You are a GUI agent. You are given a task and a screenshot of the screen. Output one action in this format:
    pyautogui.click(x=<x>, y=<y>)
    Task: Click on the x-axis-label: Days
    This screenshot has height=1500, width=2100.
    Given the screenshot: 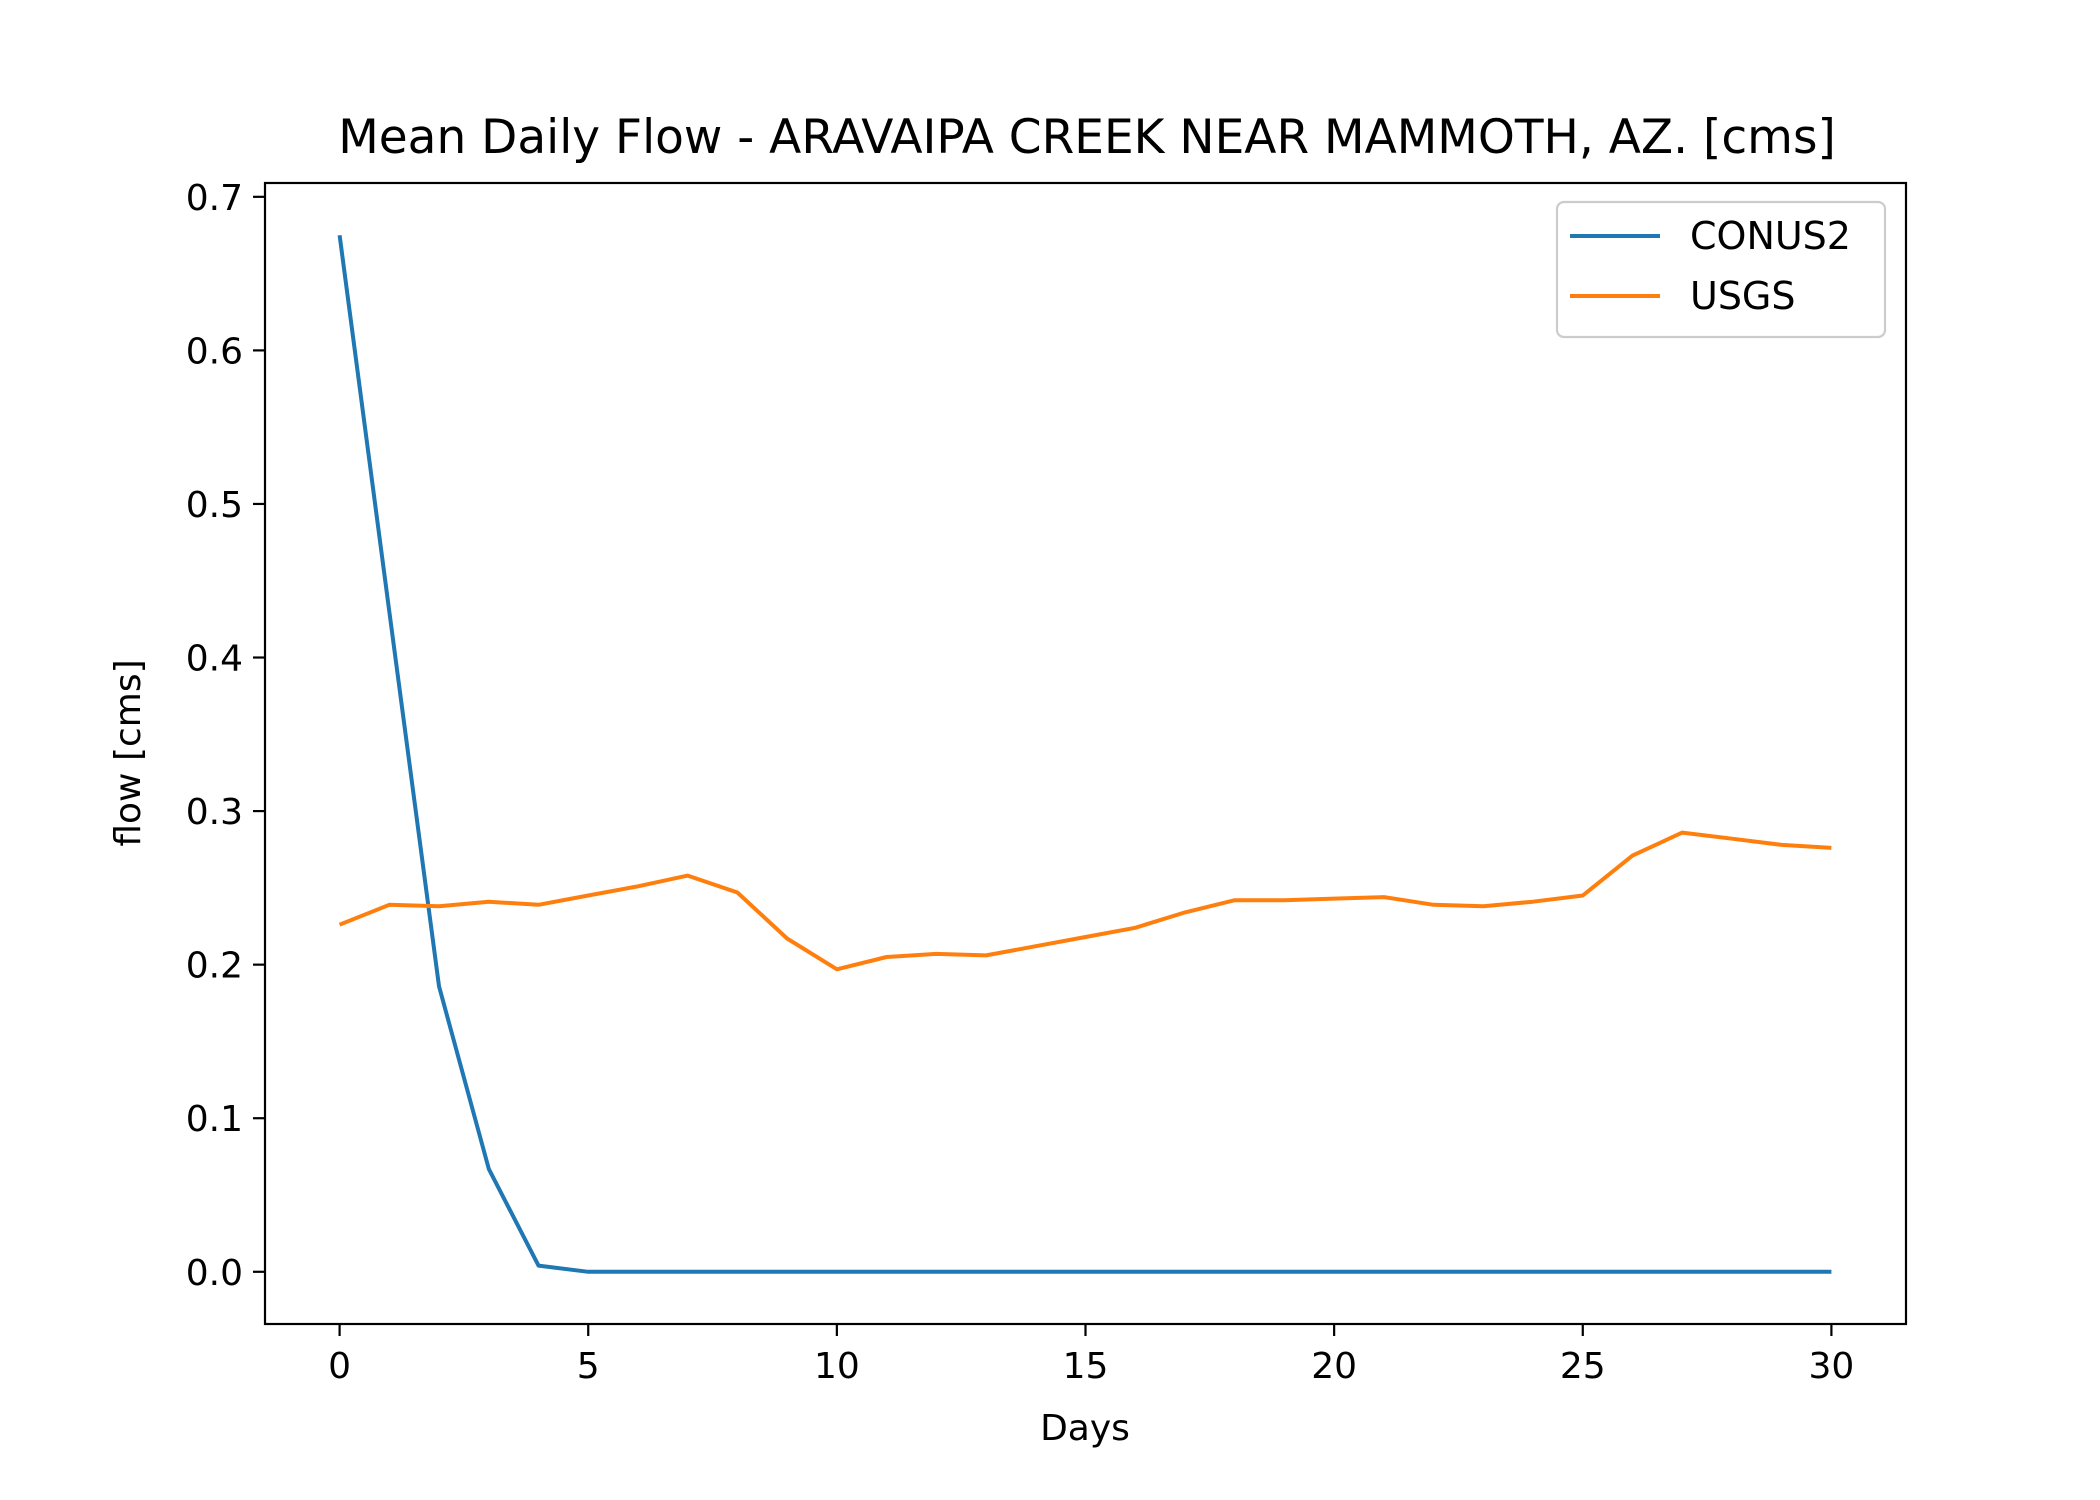 What is the action you would take?
    pyautogui.click(x=1085, y=1428)
    